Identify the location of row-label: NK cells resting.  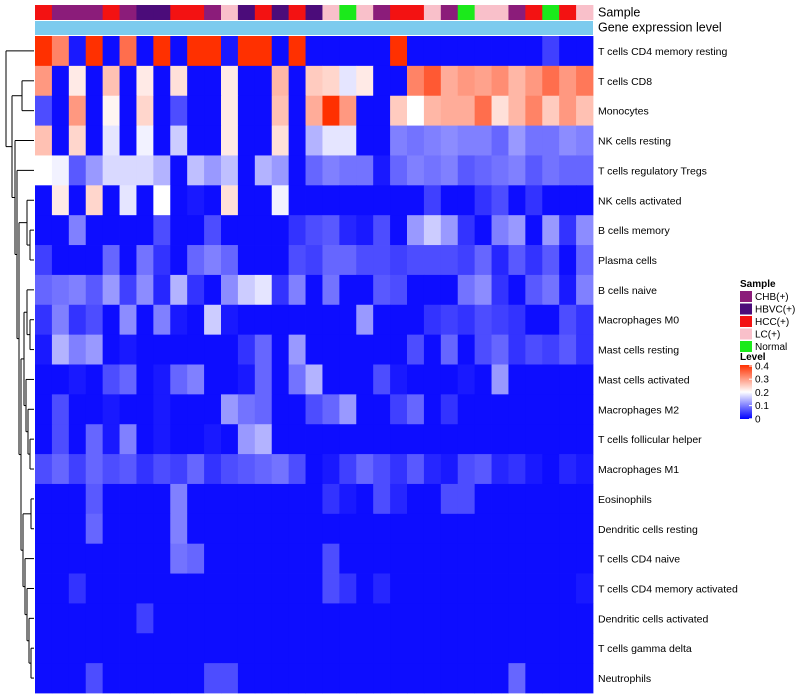
(634, 142).